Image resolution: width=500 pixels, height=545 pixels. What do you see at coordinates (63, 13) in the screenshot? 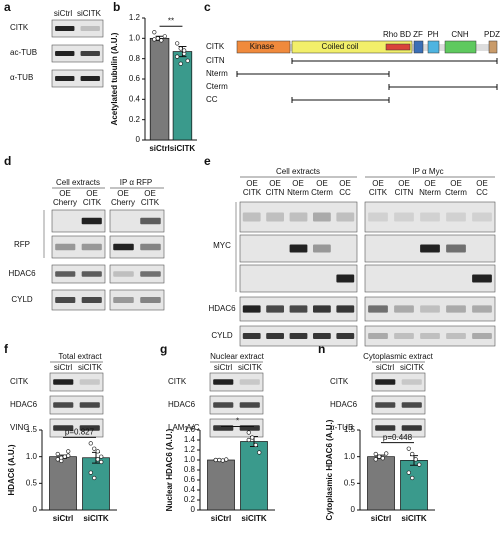
I see `column-header: siCtrl` at bounding box center [63, 13].